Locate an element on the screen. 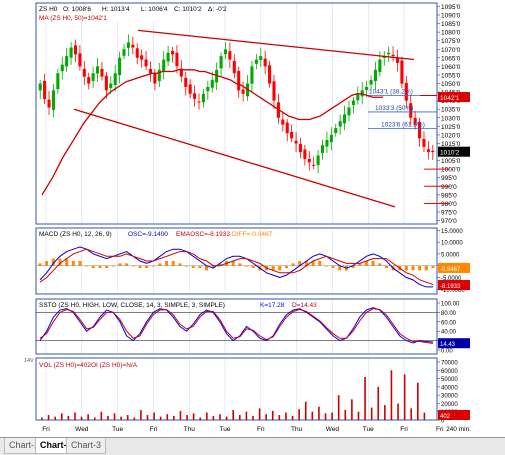  tab-chart-3: Chart-3 is located at coordinates (86, 446).